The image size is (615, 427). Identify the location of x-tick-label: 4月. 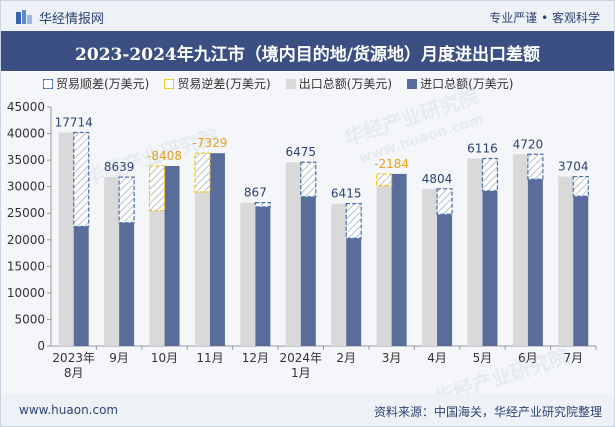
(437, 358).